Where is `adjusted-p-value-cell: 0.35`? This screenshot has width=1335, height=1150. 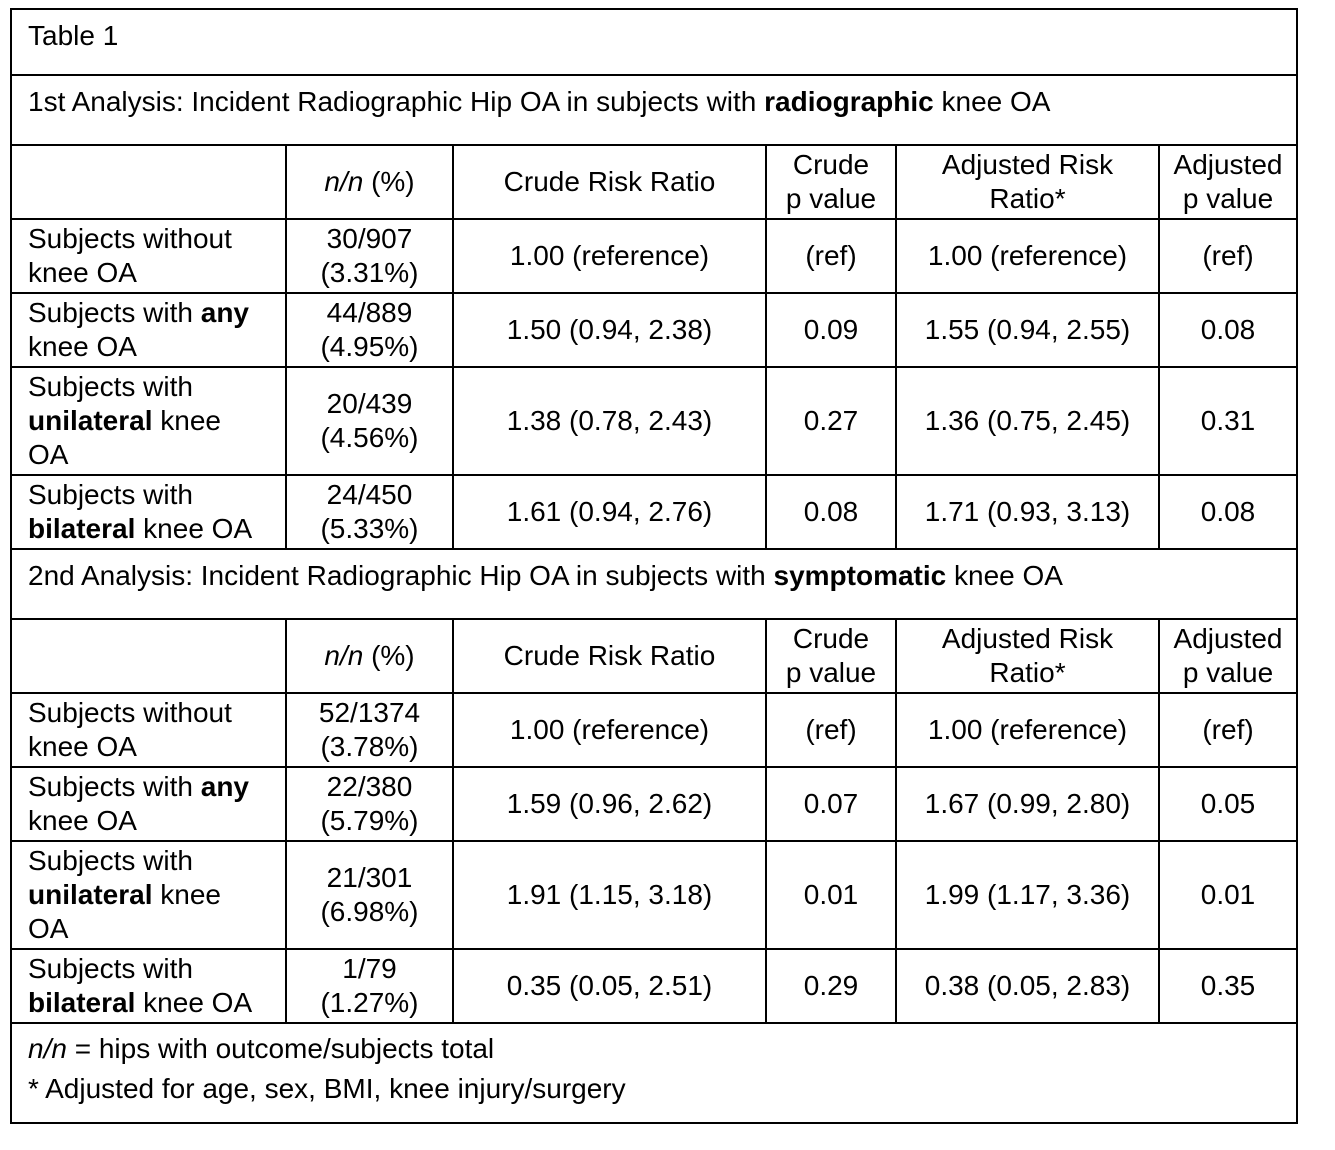
adjusted-p-value-cell: 0.35 is located at coordinates (1228, 986).